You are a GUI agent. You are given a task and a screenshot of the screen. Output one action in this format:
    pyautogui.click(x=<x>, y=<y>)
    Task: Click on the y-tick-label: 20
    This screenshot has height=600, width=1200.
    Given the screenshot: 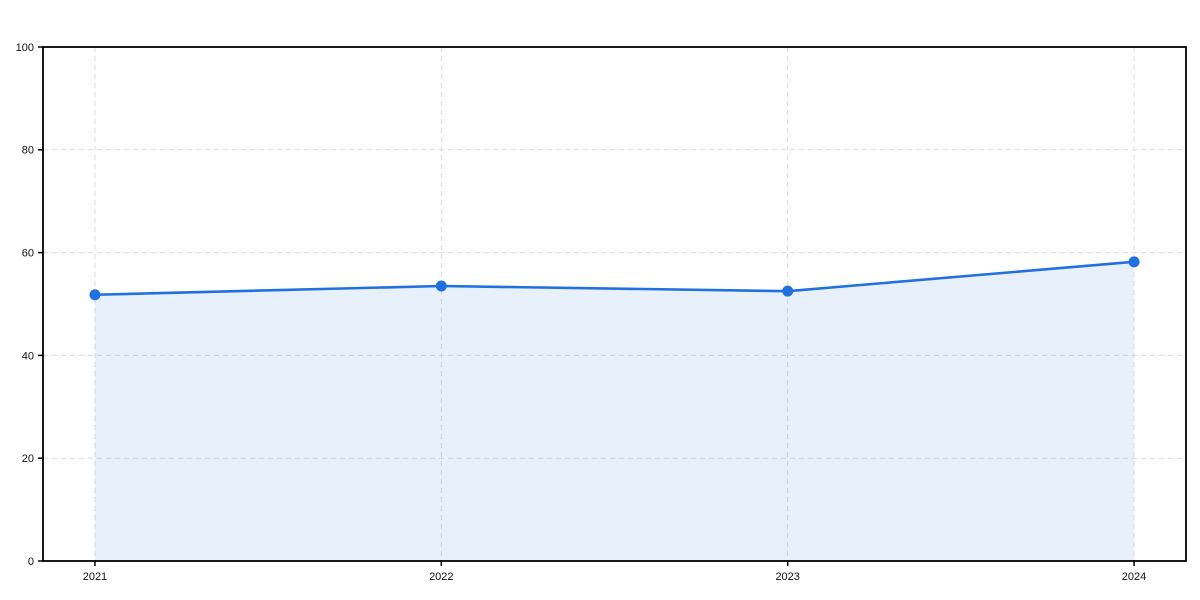 What is the action you would take?
    pyautogui.click(x=28, y=459)
    